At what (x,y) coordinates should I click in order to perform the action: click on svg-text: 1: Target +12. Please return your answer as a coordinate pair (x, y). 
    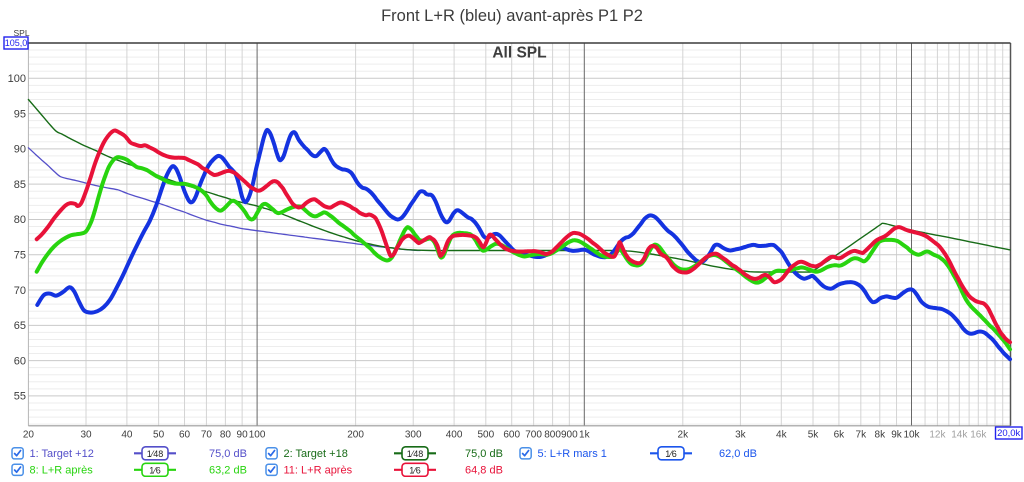
    Looking at the image, I should click on (62, 454).